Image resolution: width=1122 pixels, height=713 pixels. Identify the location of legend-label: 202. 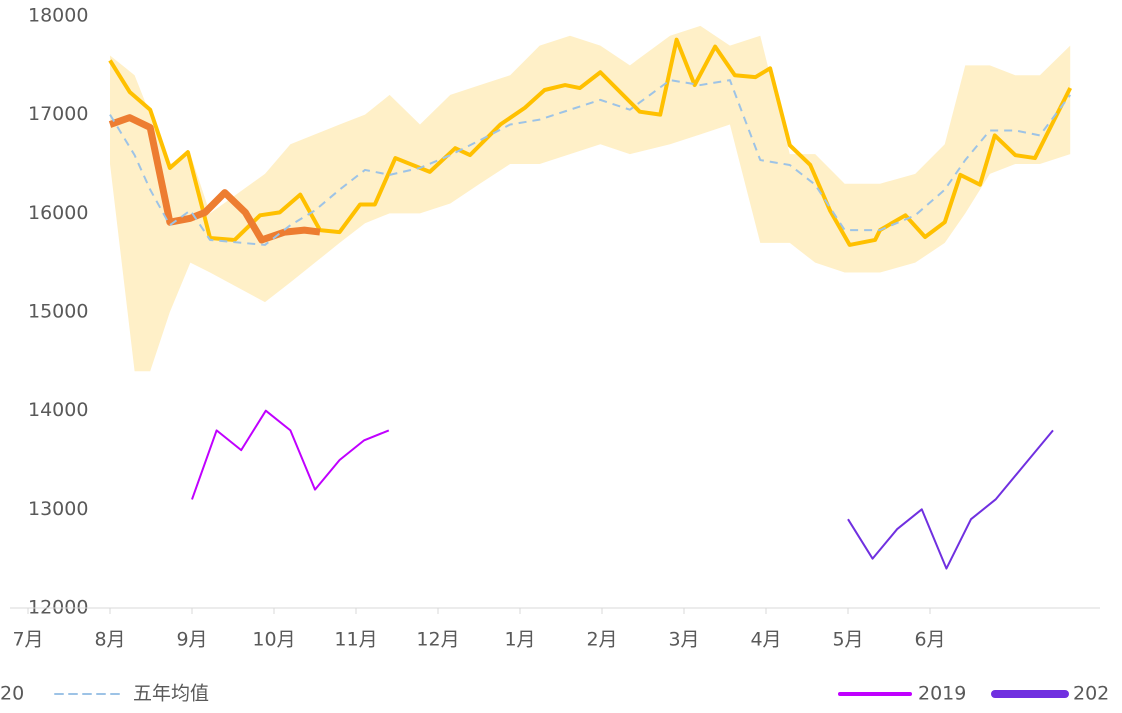
(1091, 694).